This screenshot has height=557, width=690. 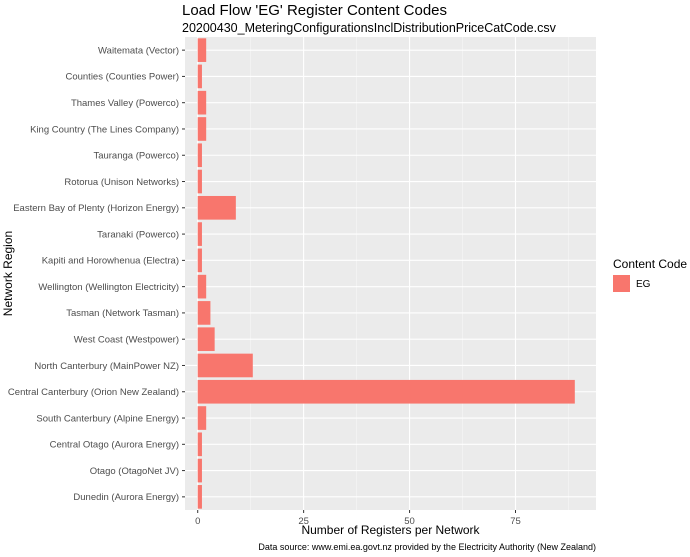 I want to click on y-tick-label: Dunedin (Aurora Energy), so click(x=126, y=497).